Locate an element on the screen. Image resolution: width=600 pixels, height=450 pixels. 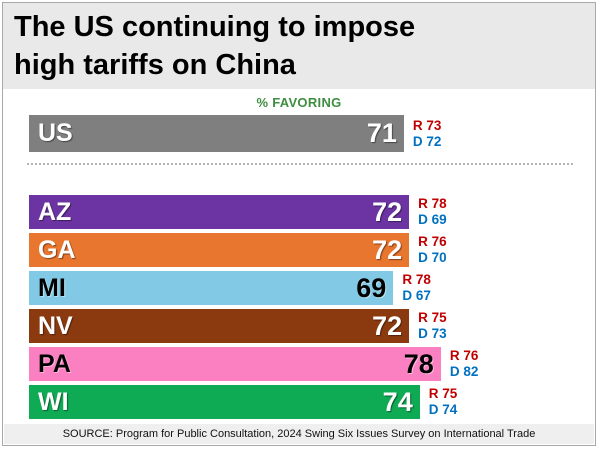
party-breakdown: R 76 D 82 is located at coordinates (464, 364).